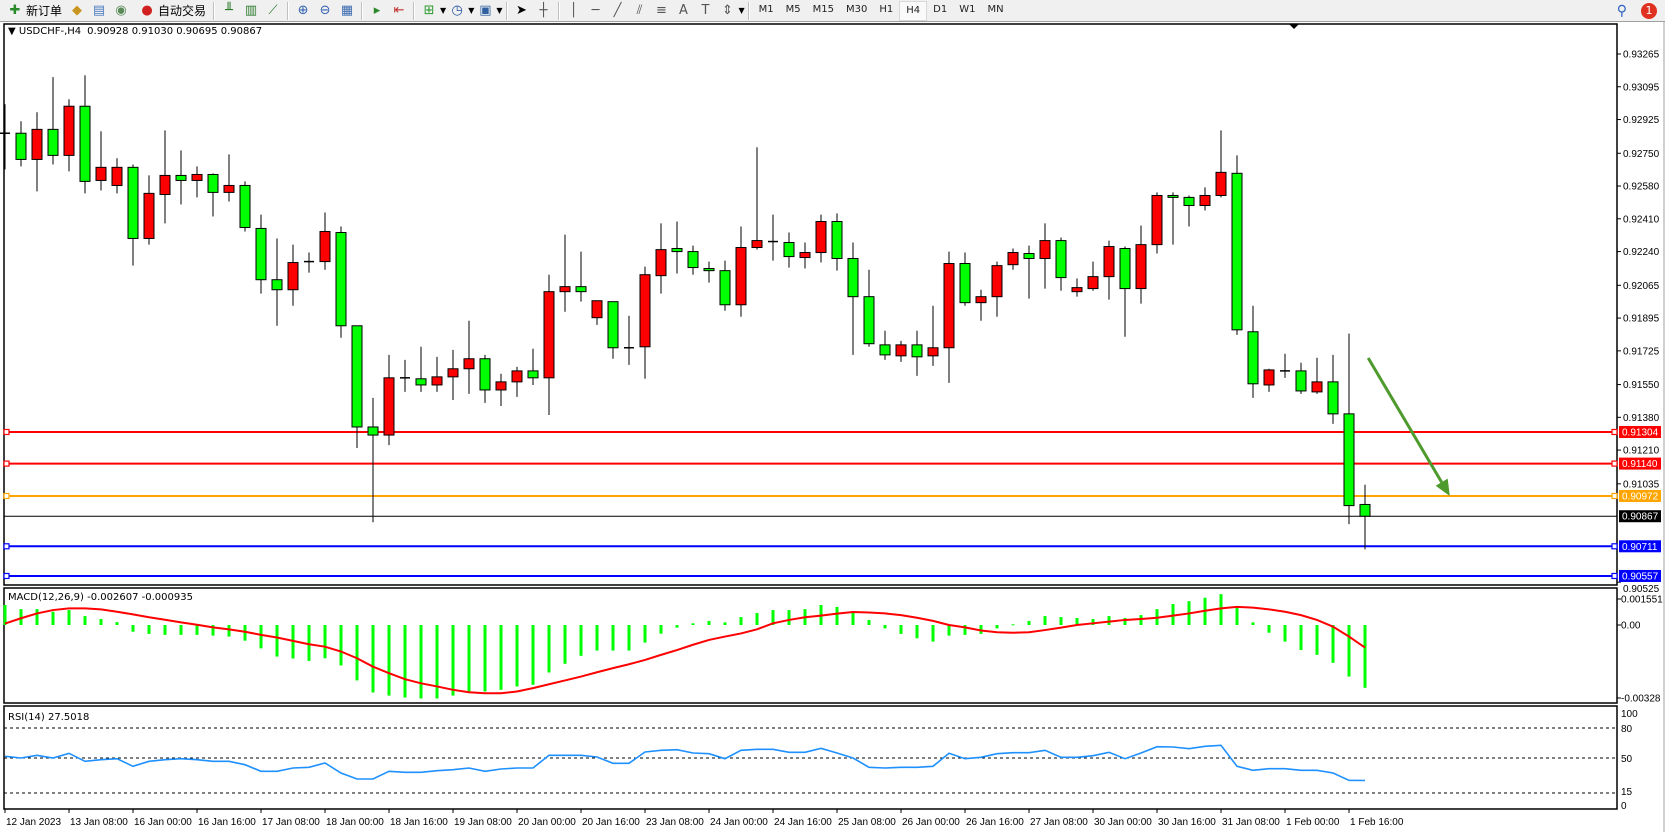 Image resolution: width=1665 pixels, height=832 pixels. What do you see at coordinates (171, 11) in the screenshot?
I see `auto-trading-button: ● 自动交易` at bounding box center [171, 11].